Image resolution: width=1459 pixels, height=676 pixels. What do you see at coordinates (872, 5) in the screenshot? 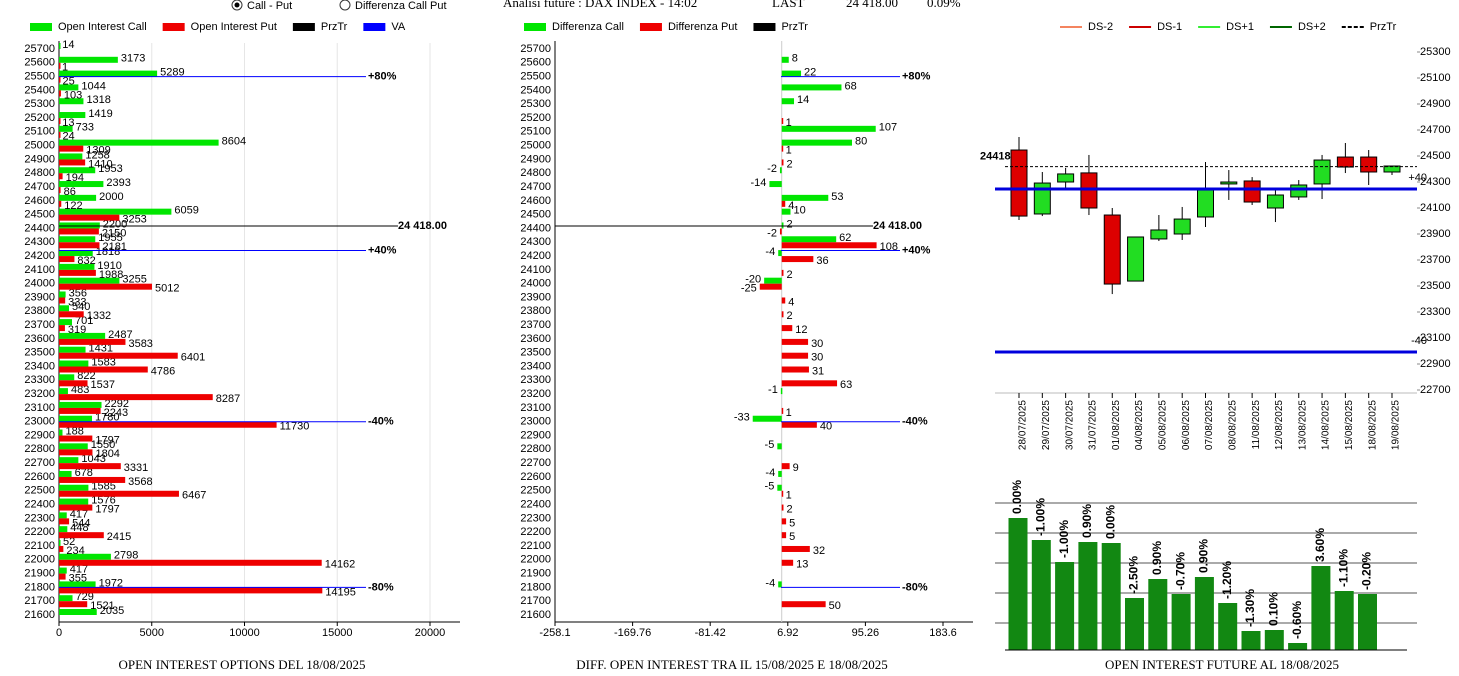
I see `last-value: 24 418.00` at bounding box center [872, 5].